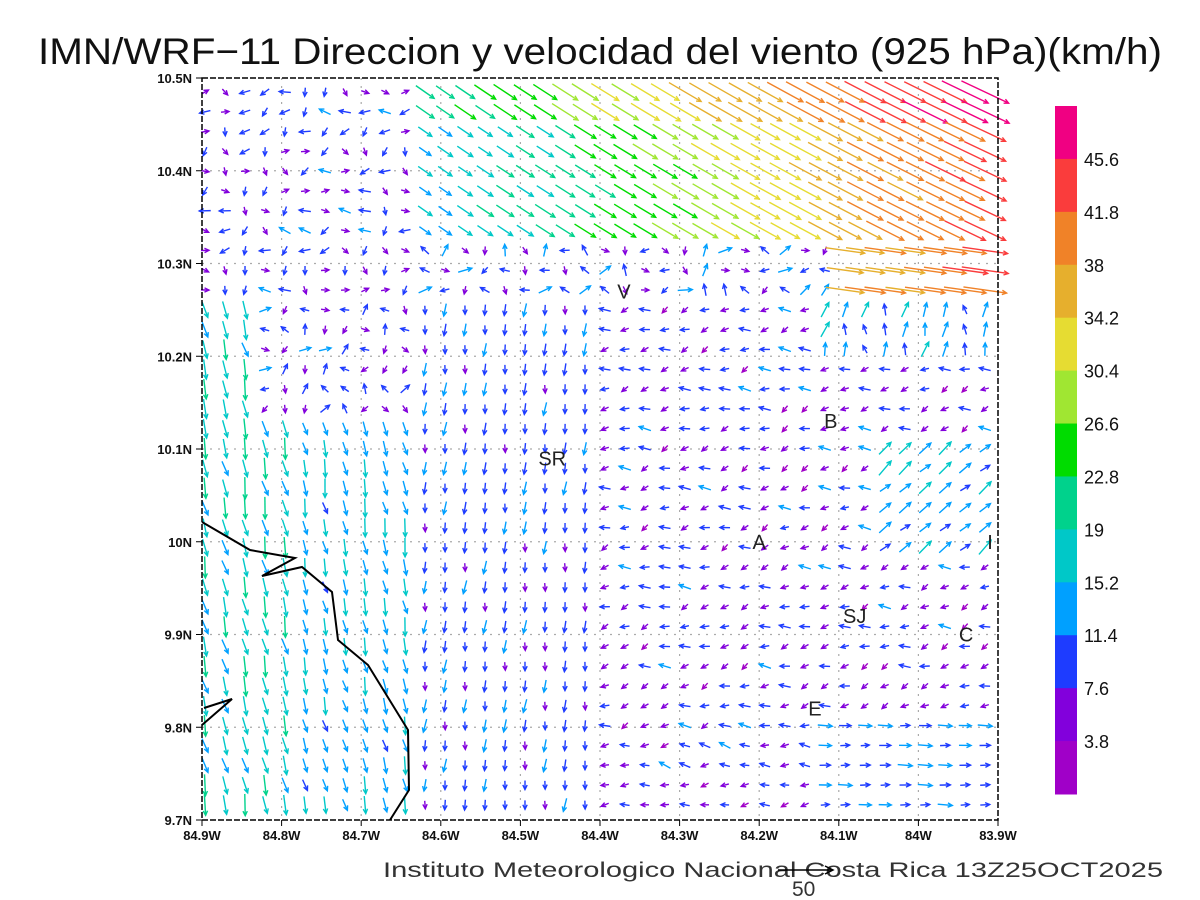  What do you see at coordinates (306, 671) in the screenshot?
I see `coastline` at bounding box center [306, 671].